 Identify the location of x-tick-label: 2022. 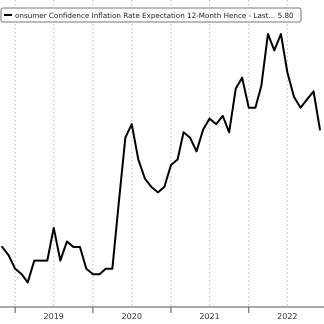
(287, 316).